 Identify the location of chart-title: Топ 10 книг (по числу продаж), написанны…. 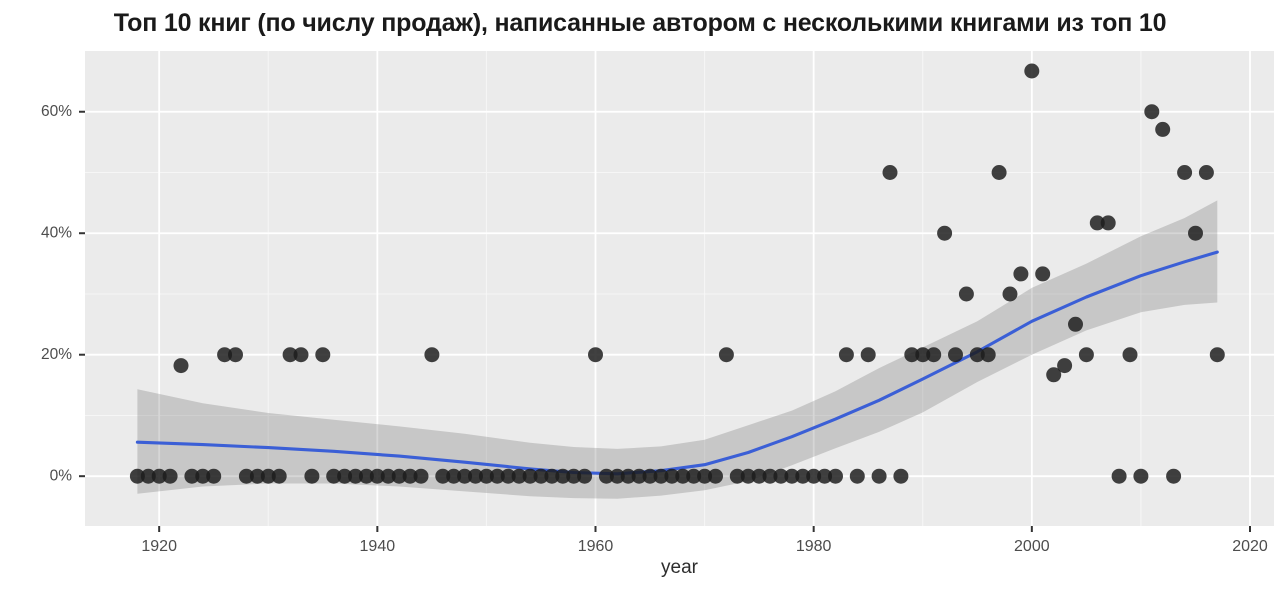
(640, 23).